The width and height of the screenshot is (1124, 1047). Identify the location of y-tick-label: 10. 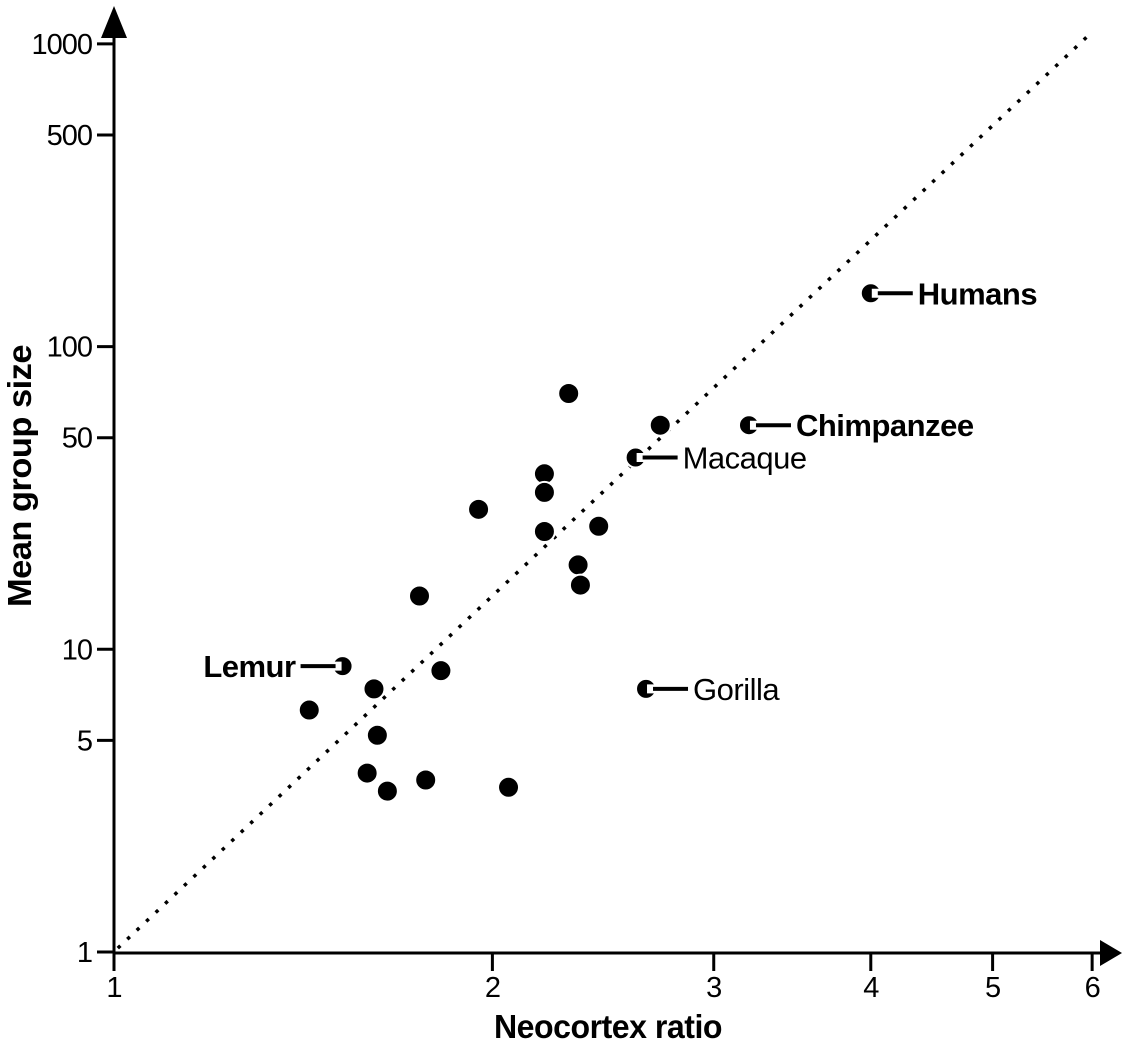
(77, 650).